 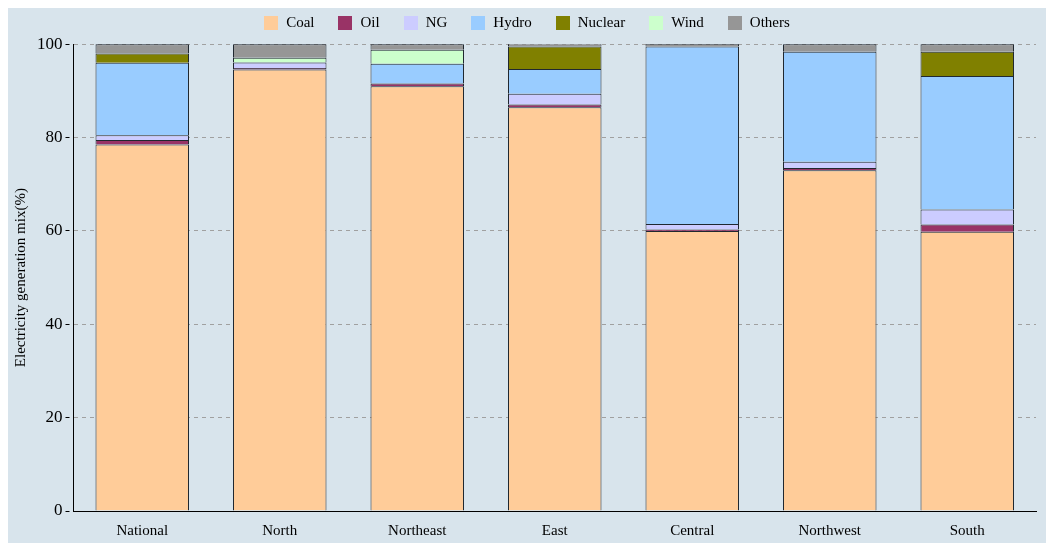 What do you see at coordinates (50, 43) in the screenshot?
I see `y-tick-label: 100` at bounding box center [50, 43].